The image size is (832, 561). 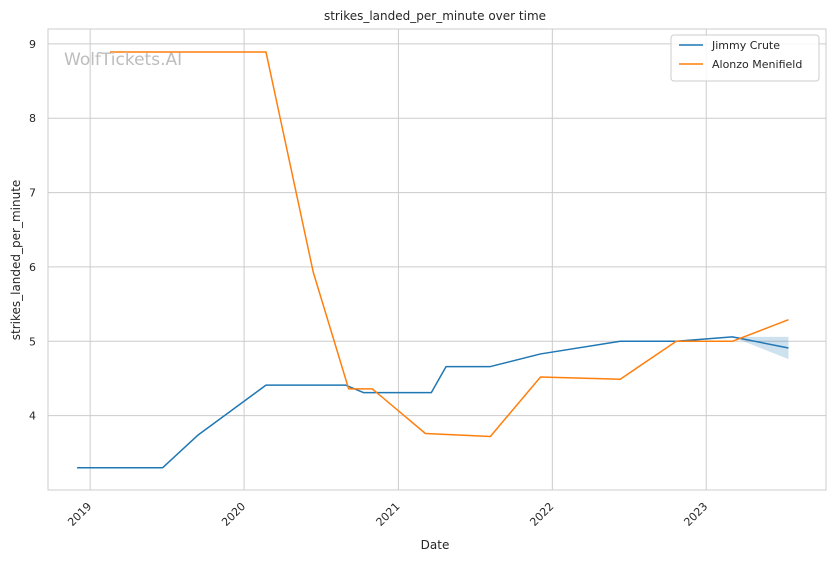 I want to click on y-tick-label: 4, so click(x=32, y=416).